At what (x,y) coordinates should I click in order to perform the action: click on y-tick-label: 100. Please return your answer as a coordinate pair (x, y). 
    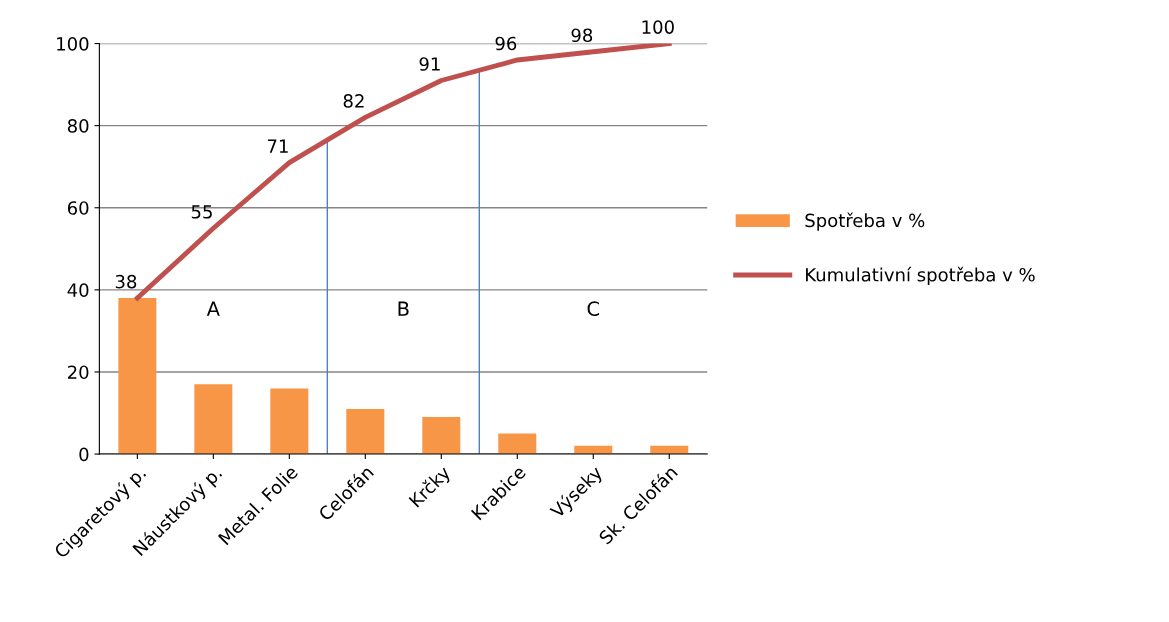
    Looking at the image, I should click on (73, 44).